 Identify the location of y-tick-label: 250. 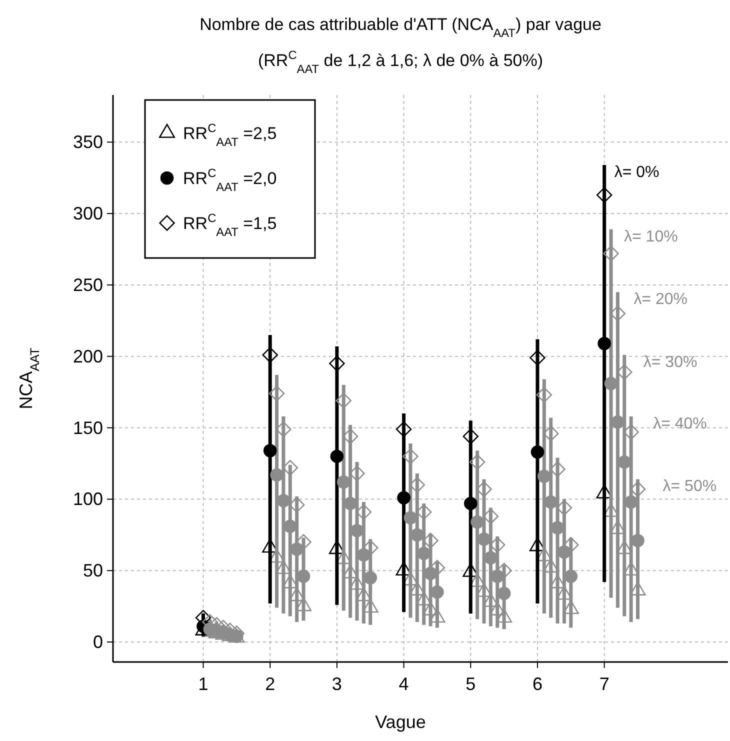
(87, 284).